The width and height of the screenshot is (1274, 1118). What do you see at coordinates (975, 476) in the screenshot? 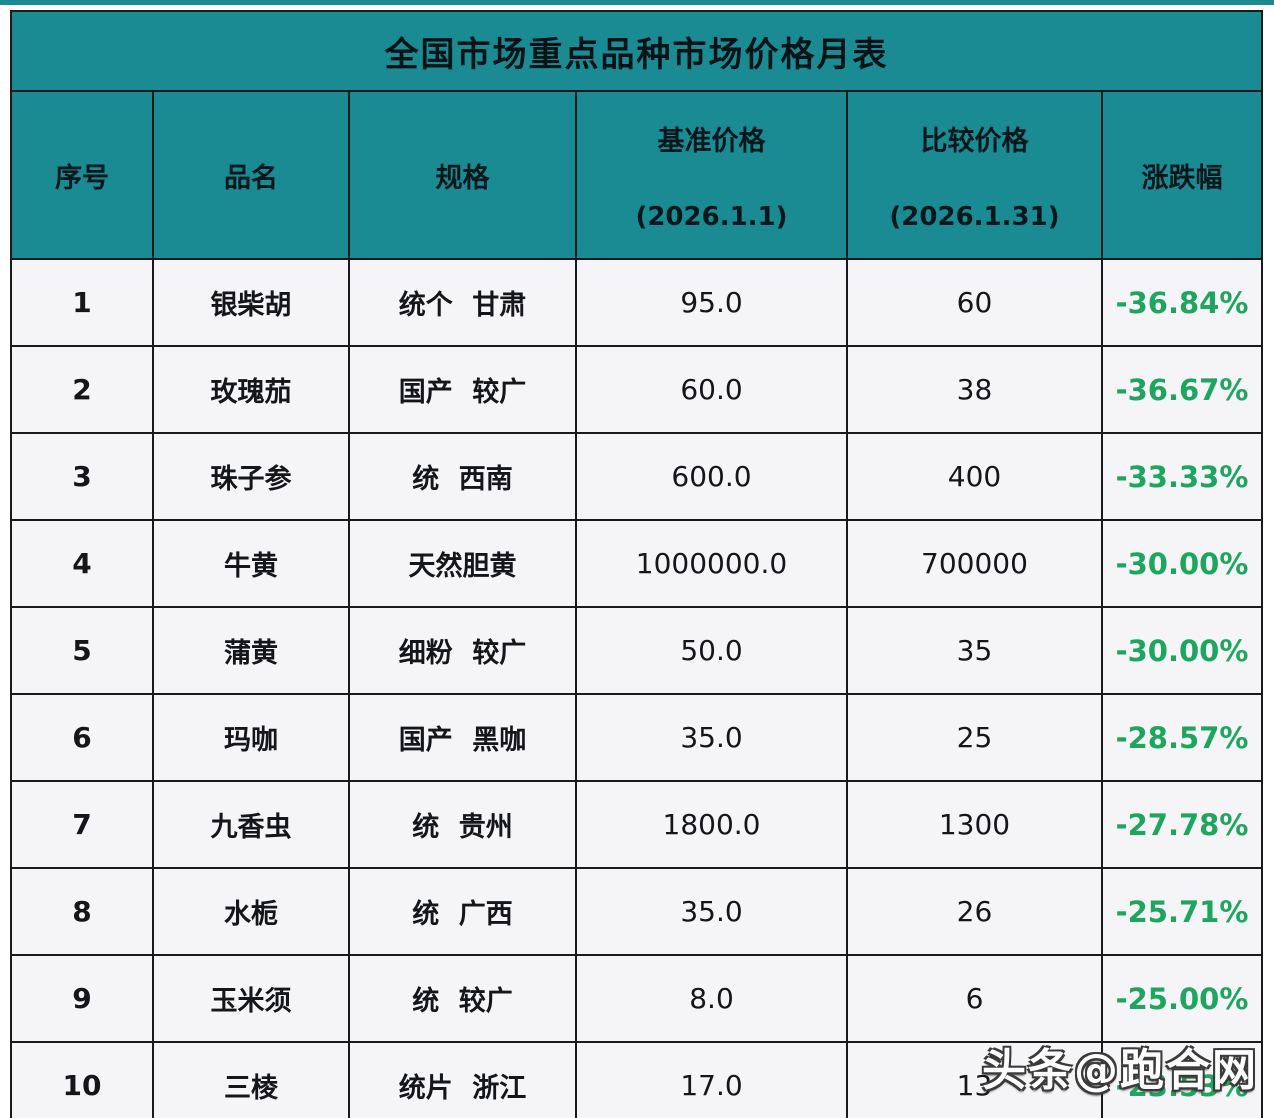
I see `cell-compare-price: 400` at bounding box center [975, 476].